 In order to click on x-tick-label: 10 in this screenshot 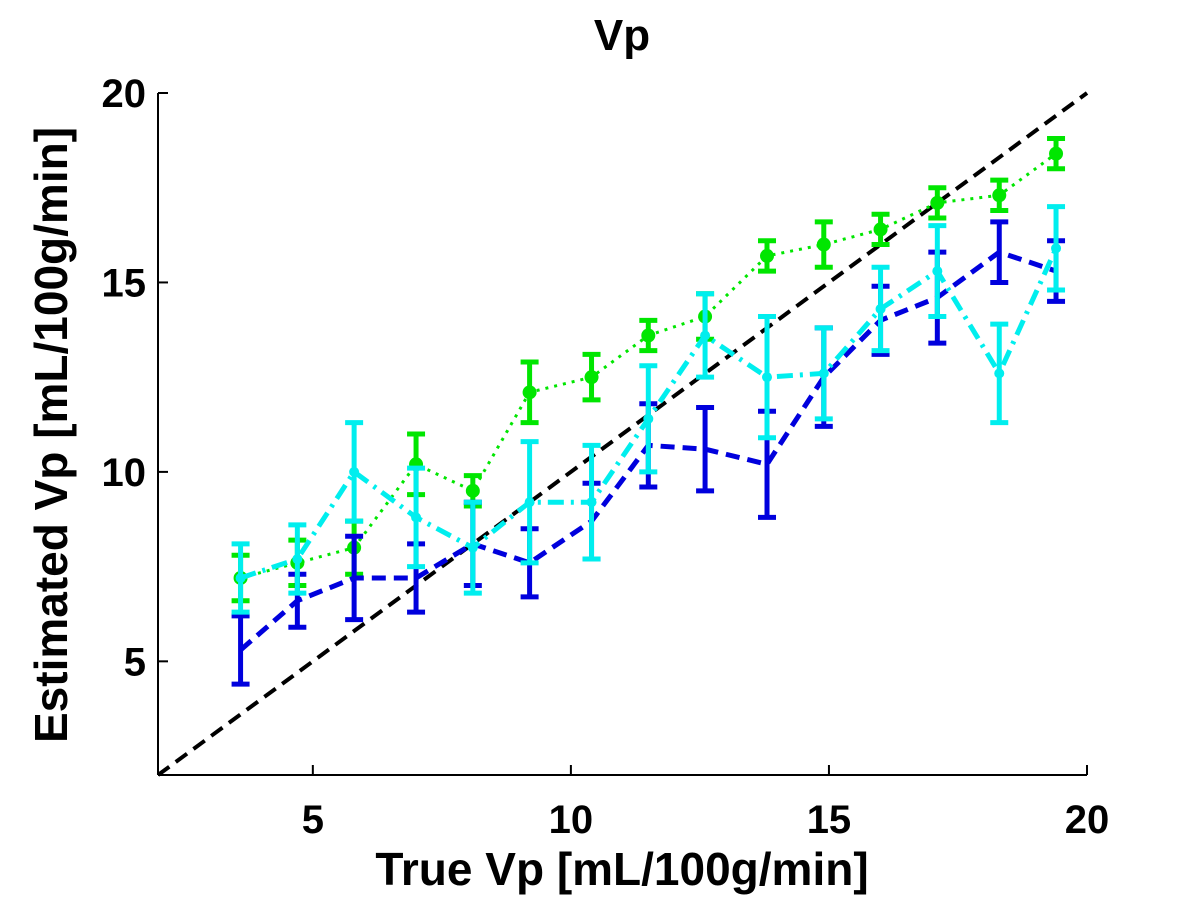, I will do `click(571, 820)`.